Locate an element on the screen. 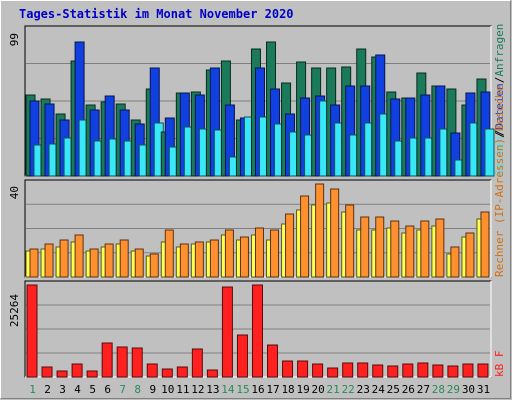 The height and width of the screenshot is (400, 512). y-max-label-3: 25264 is located at coordinates (14, 310).